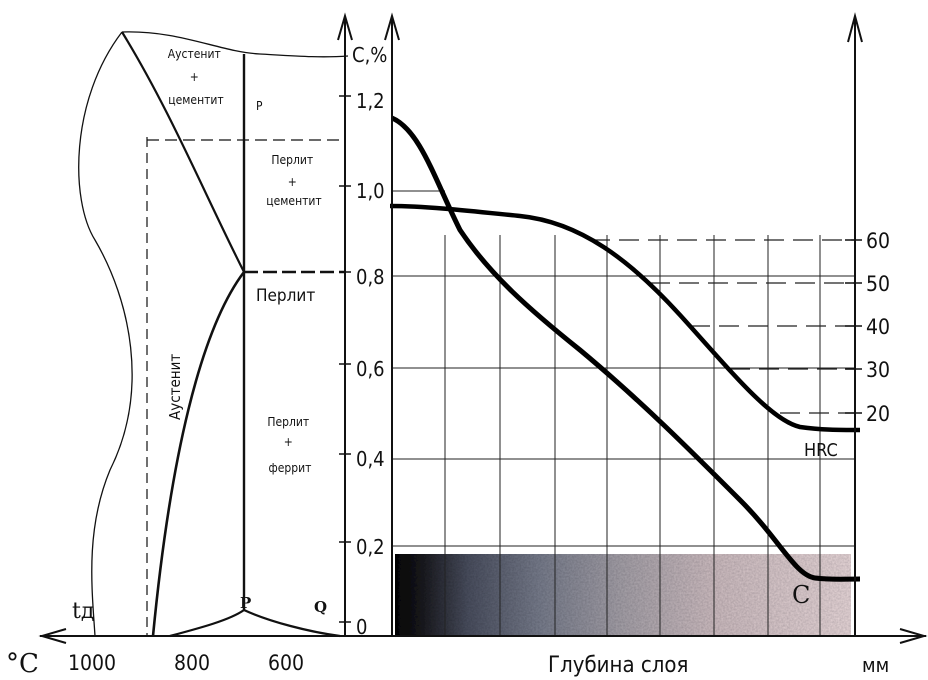 Image resolution: width=928 pixels, height=680 pixels. What do you see at coordinates (292, 623) in the screenshot?
I see `pq-curve` at bounding box center [292, 623].